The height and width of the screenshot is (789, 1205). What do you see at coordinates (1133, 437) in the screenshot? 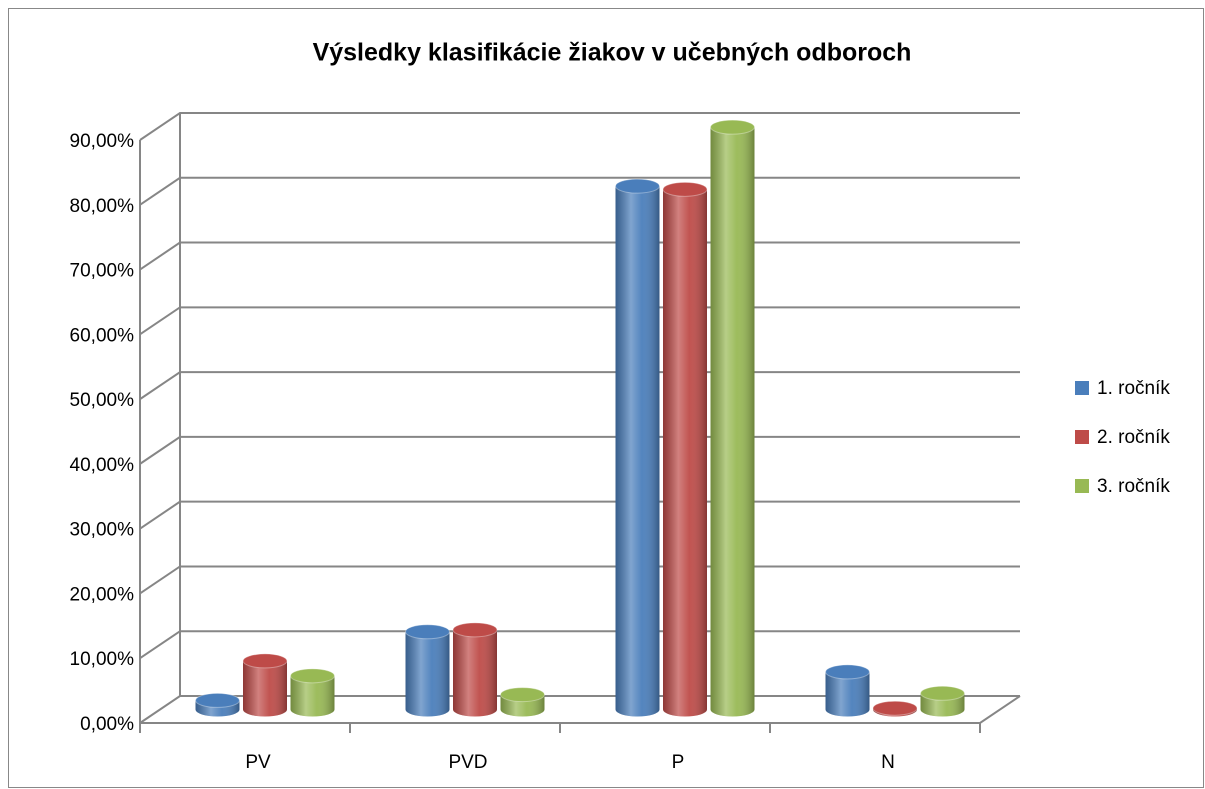
I see `legend-label: 2. ročník` at bounding box center [1133, 437].